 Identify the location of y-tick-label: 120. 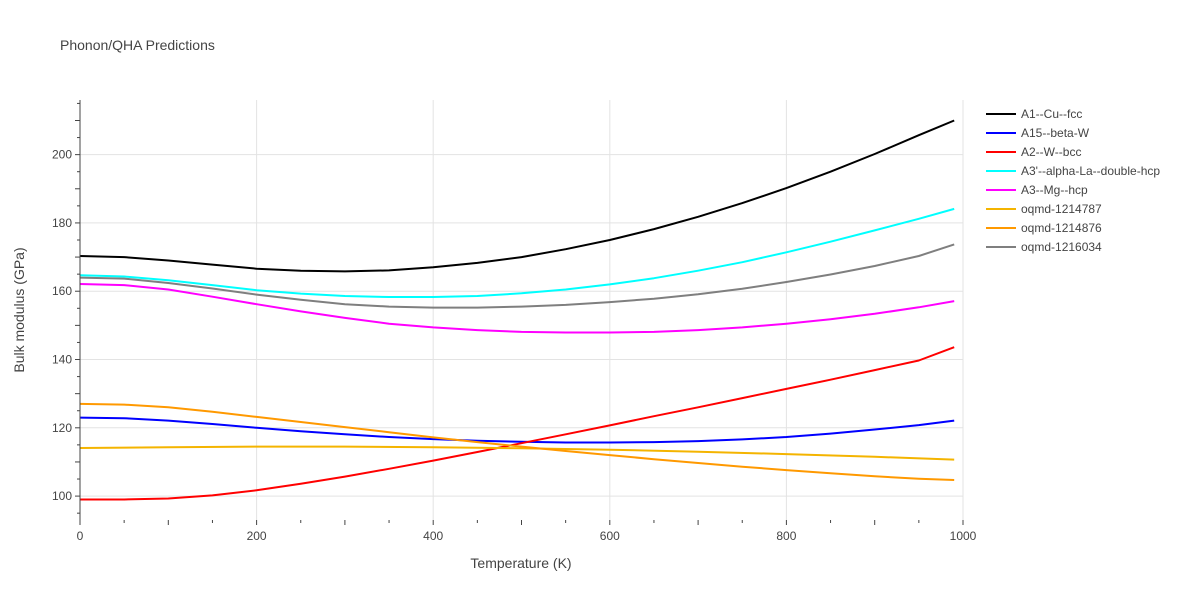
(62, 428).